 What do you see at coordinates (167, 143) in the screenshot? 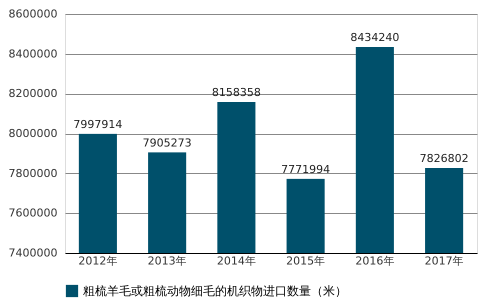
I see `data-label: 7905273` at bounding box center [167, 143].